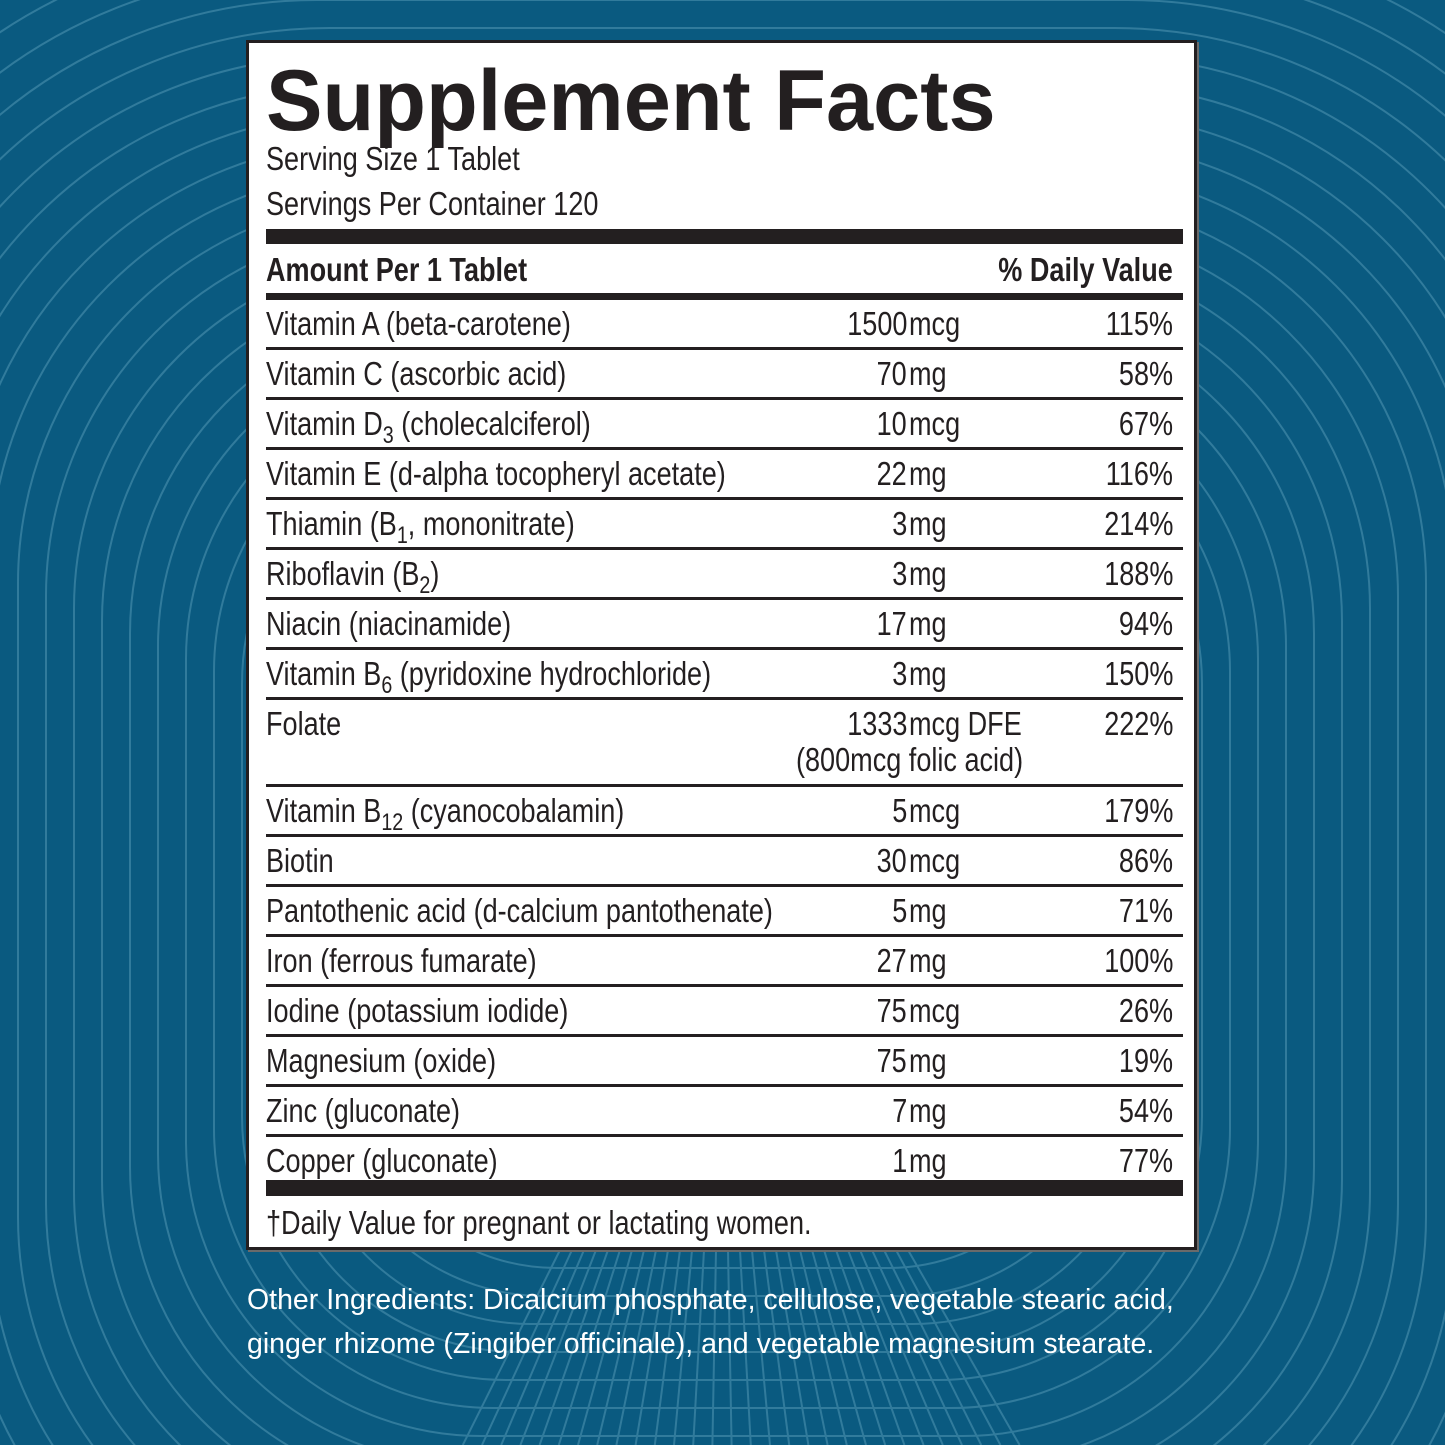 The image size is (1445, 1445). I want to click on nutrient-note: (800mcg folic acid), so click(910, 759).